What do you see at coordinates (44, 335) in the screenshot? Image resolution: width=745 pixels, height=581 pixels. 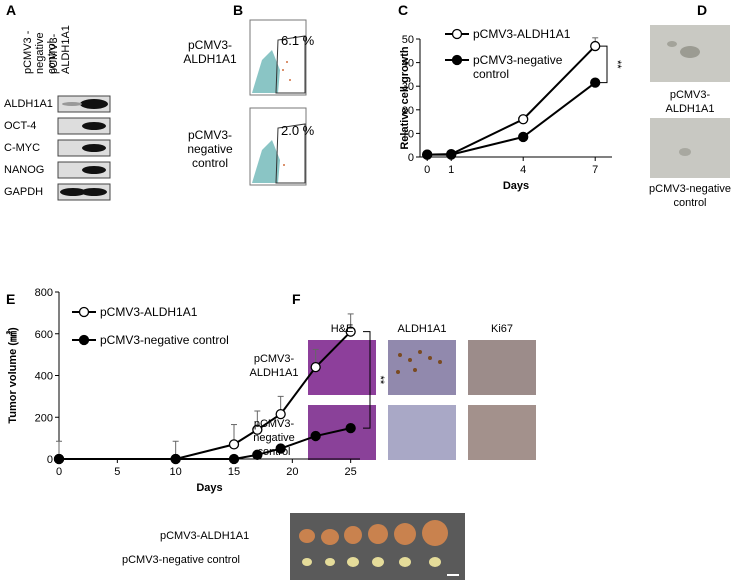 I see `y-tick-label: 600` at bounding box center [44, 335].